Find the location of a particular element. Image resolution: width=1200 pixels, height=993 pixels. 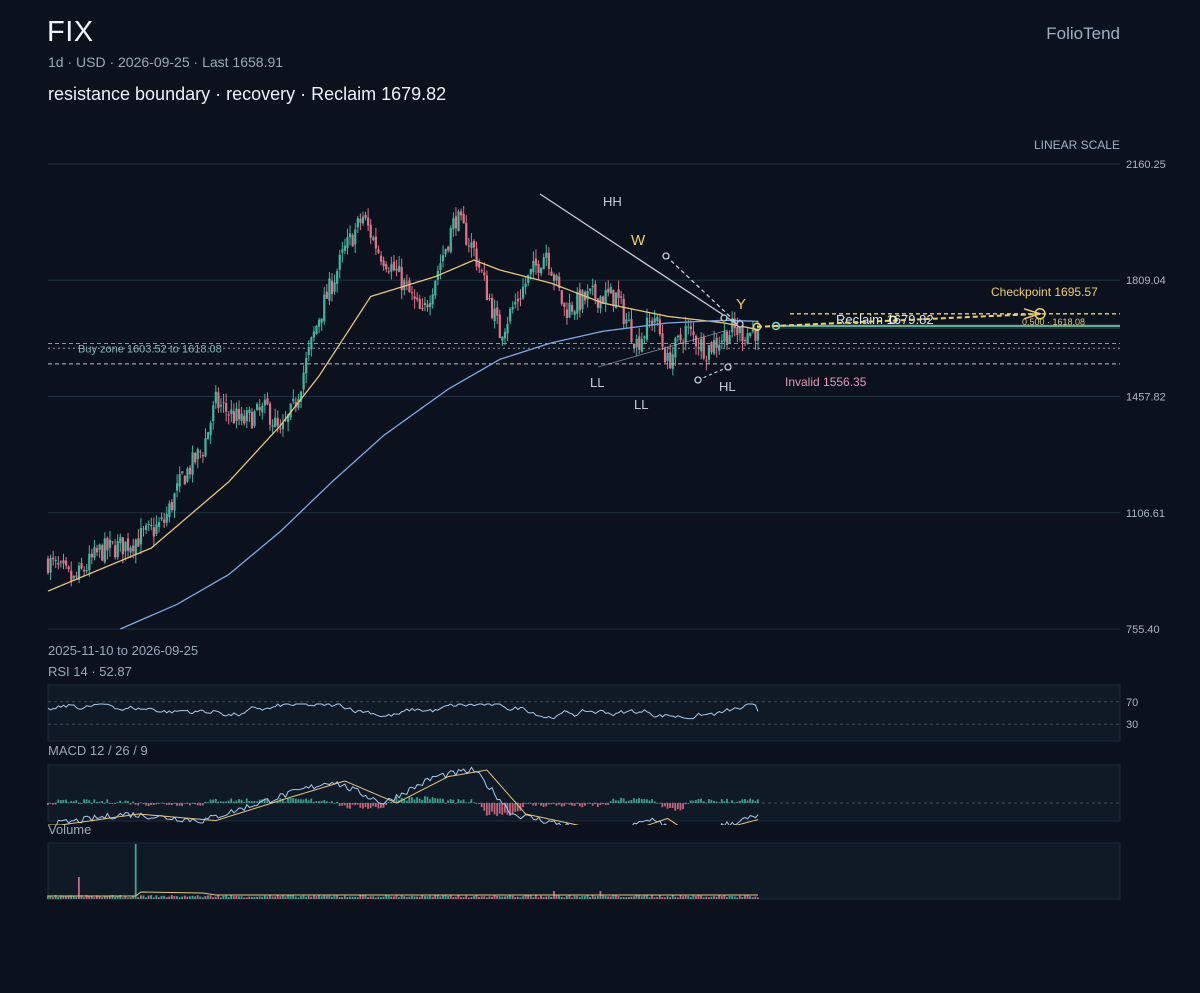

pattern-upper-dashed is located at coordinates (703, 291).